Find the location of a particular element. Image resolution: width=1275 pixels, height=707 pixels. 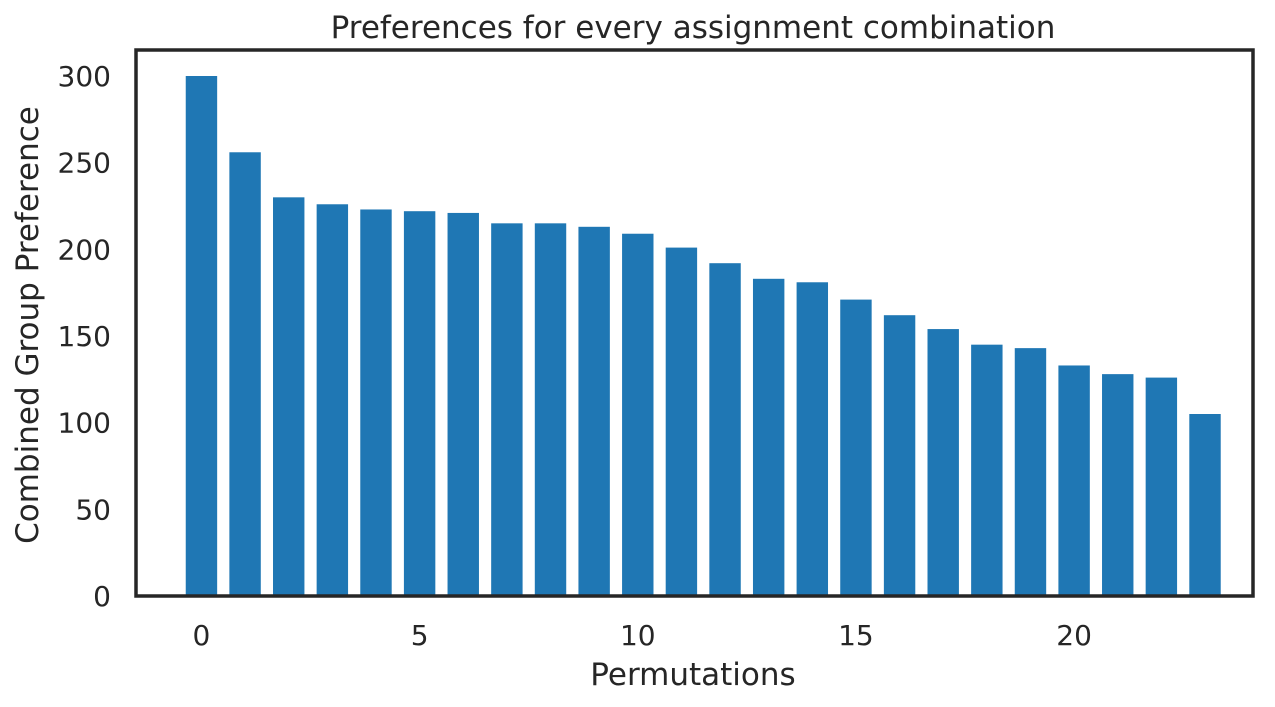

x-tick-label: 15 is located at coordinates (856, 635).